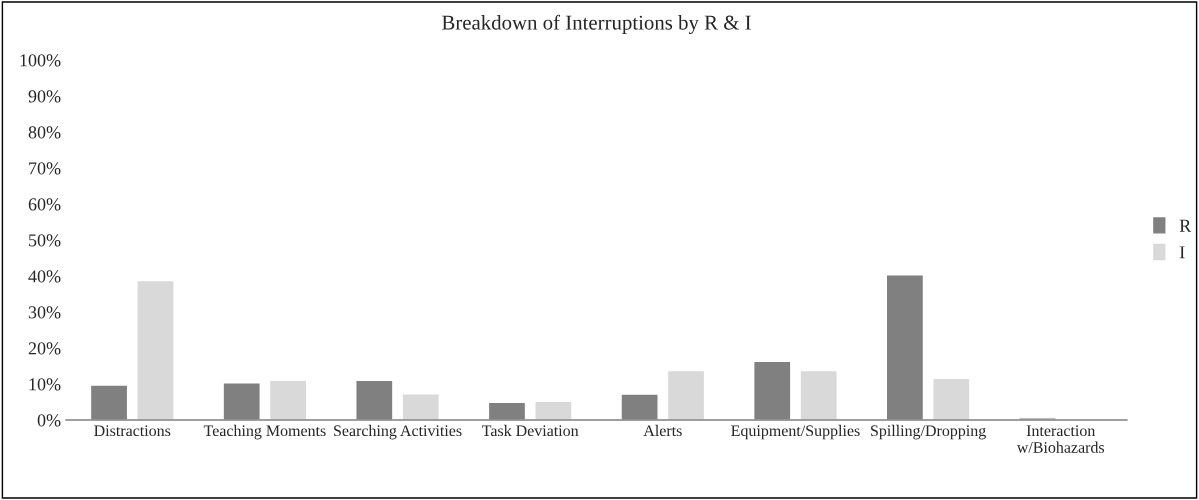  Describe the element at coordinates (44, 276) in the screenshot. I see `y-tick-label: 40%` at that location.